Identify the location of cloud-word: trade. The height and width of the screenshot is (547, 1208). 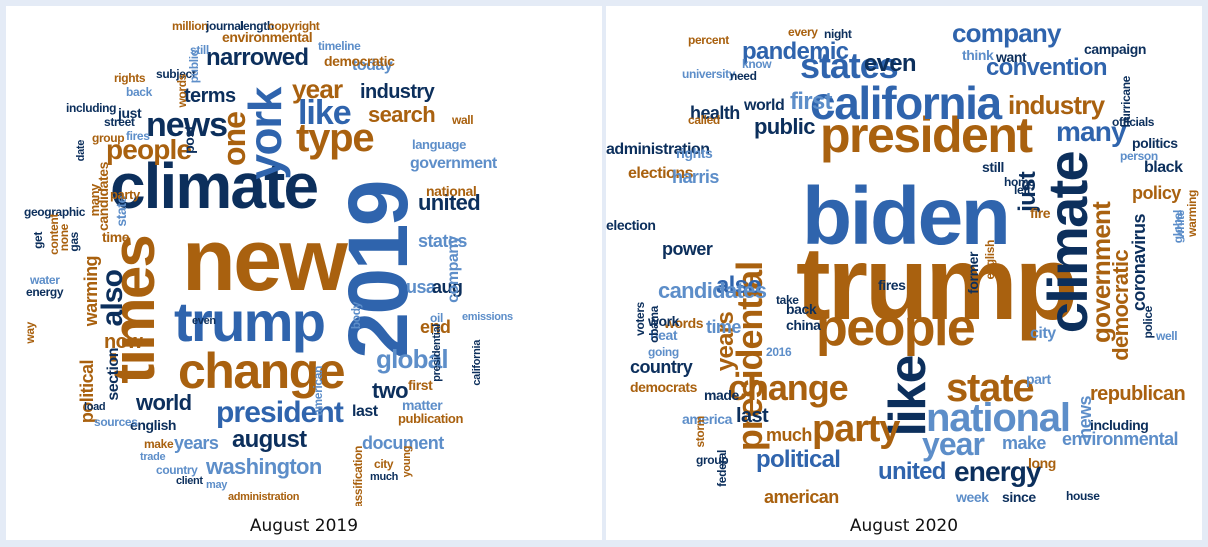
(153, 457).